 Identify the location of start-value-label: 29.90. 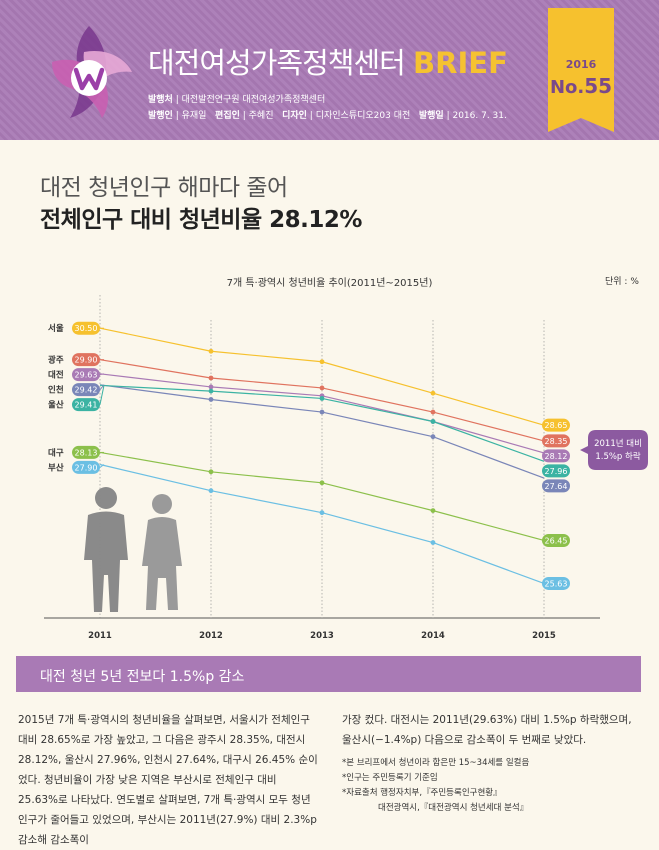
(86, 360).